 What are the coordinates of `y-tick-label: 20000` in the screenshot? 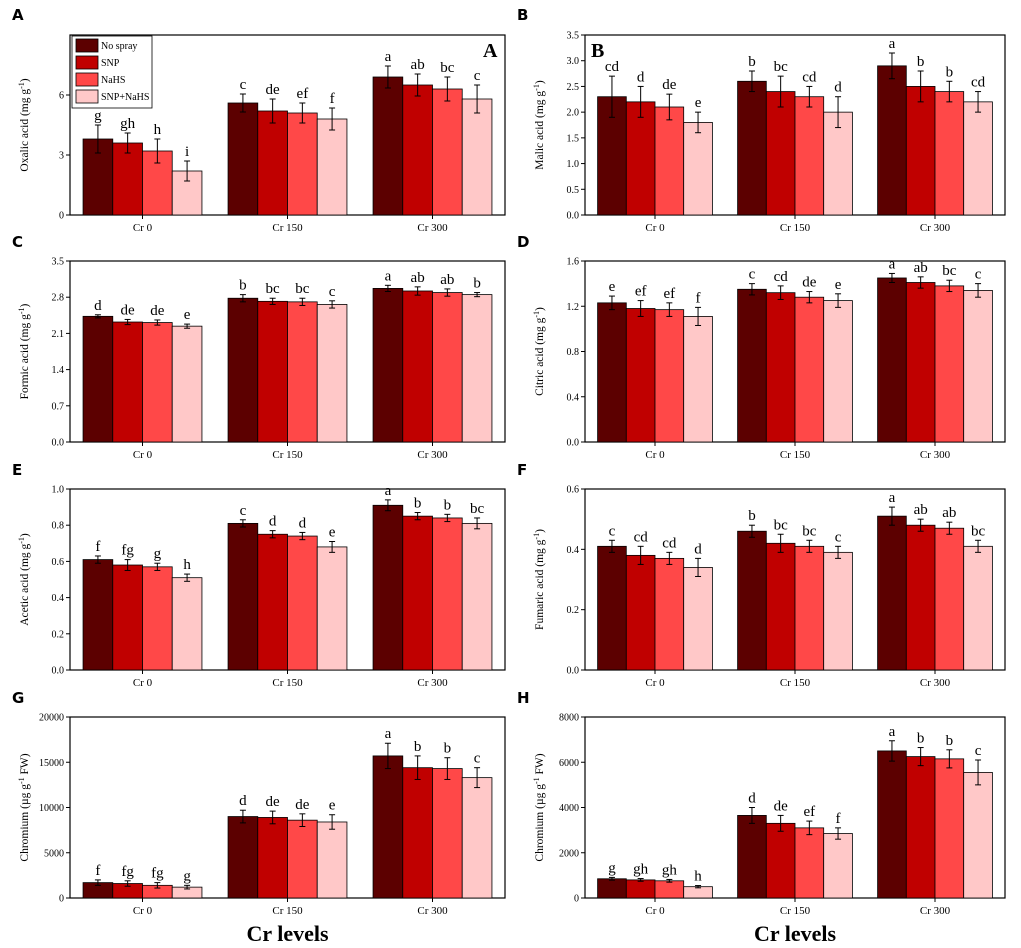 It's located at (51, 718).